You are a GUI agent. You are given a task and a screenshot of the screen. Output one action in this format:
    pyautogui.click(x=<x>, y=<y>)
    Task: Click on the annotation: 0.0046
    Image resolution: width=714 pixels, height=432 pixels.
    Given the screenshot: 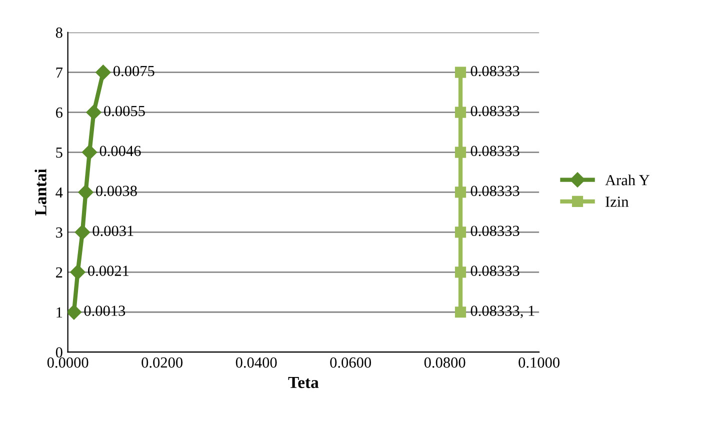 What is the action you would take?
    pyautogui.click(x=120, y=151)
    